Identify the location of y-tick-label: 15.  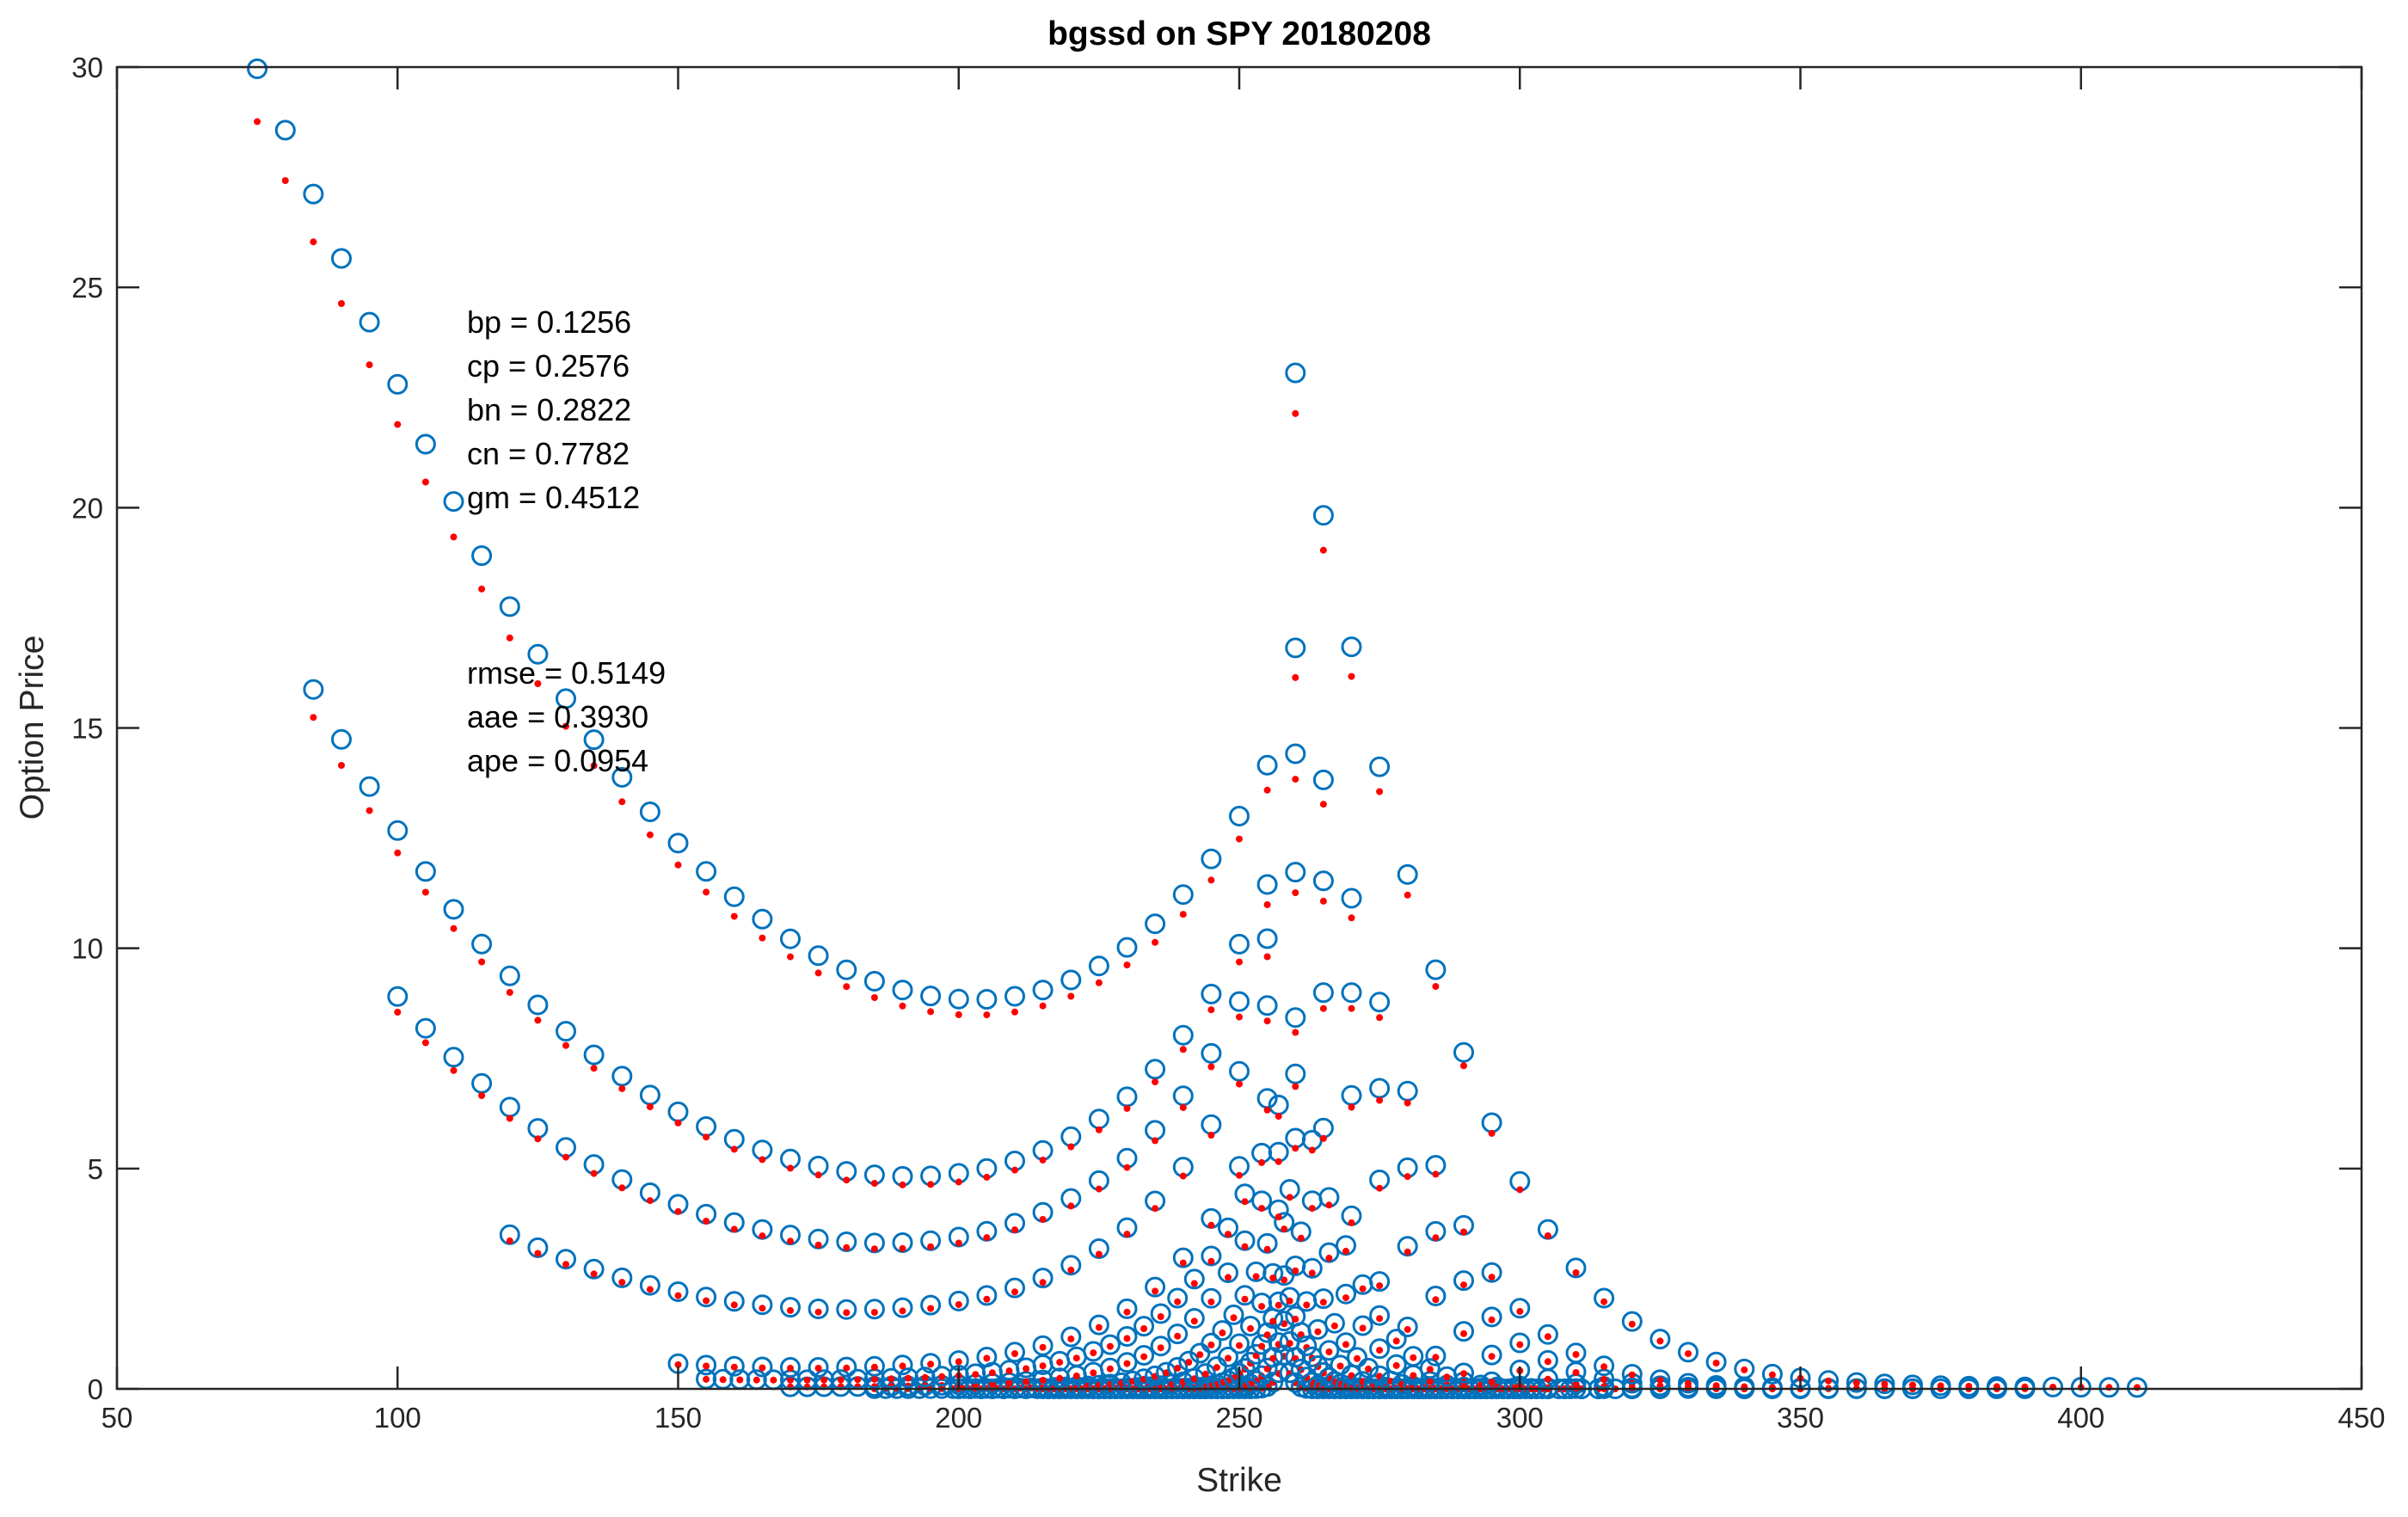
(87, 729).